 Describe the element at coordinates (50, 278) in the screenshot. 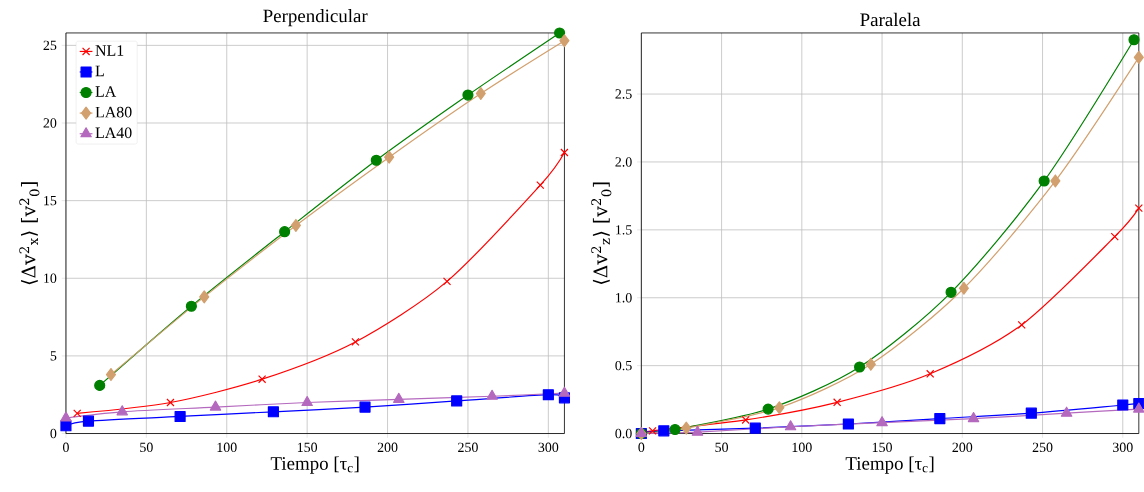

I see `y-tick-label: 10` at that location.